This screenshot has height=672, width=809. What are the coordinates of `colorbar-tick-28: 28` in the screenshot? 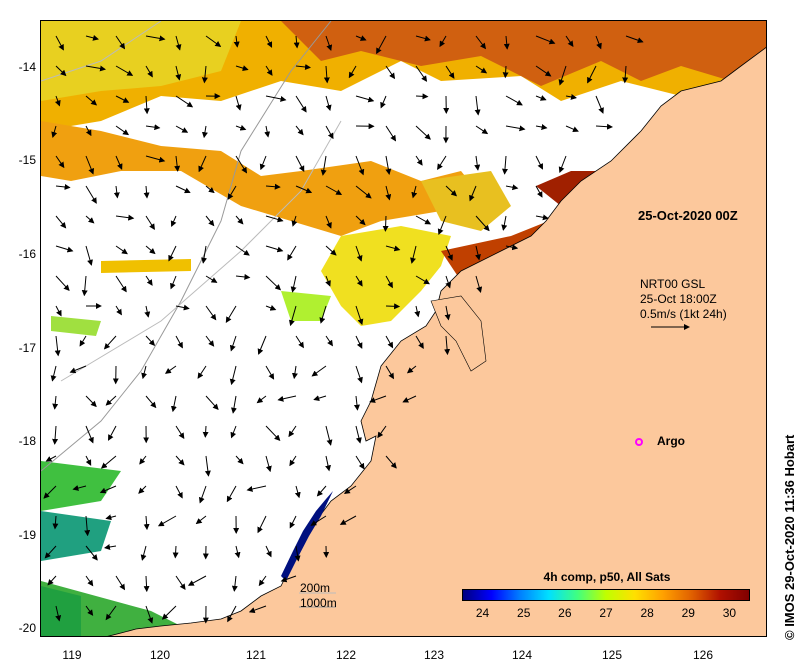 It's located at (647, 613).